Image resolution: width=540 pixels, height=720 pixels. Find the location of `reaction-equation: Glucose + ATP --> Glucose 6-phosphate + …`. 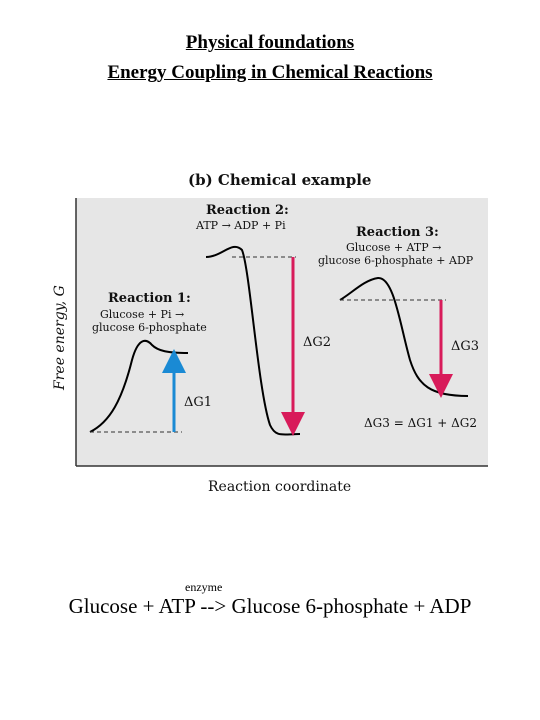

reaction-equation: Glucose + ATP --> Glucose 6-phosphate + … is located at coordinates (270, 606).